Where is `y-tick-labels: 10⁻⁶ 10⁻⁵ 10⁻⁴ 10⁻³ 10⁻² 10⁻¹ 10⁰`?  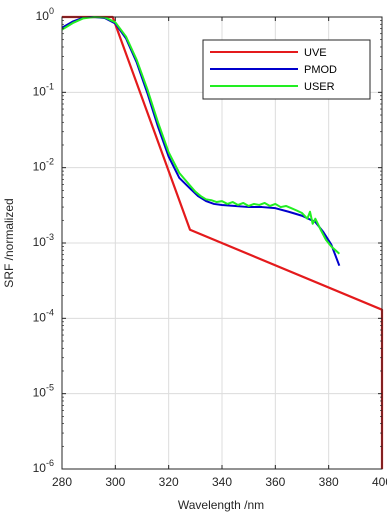 y-tick-labels: 10⁻⁶ 10⁻⁵ 10⁻⁴ 10⁻³ 10⁻² 10⁻¹ 10⁰ is located at coordinates (43, 240).